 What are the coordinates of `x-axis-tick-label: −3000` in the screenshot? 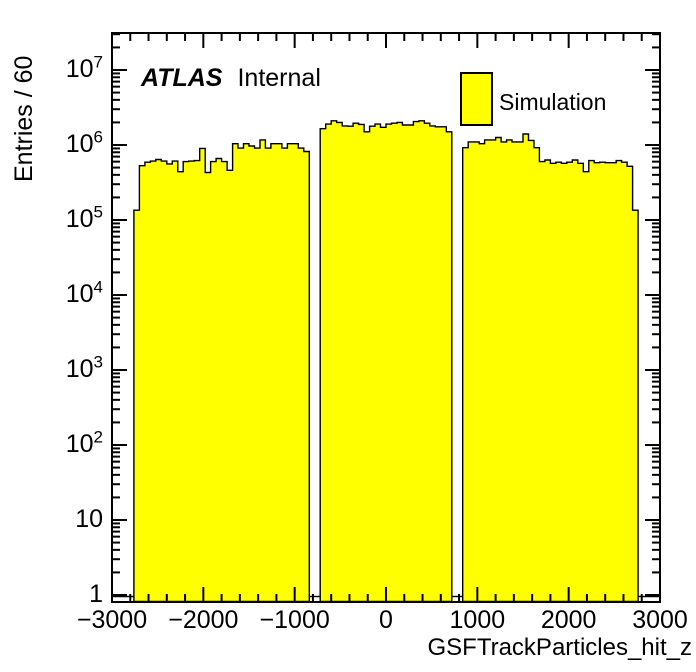 It's located at (112, 620).